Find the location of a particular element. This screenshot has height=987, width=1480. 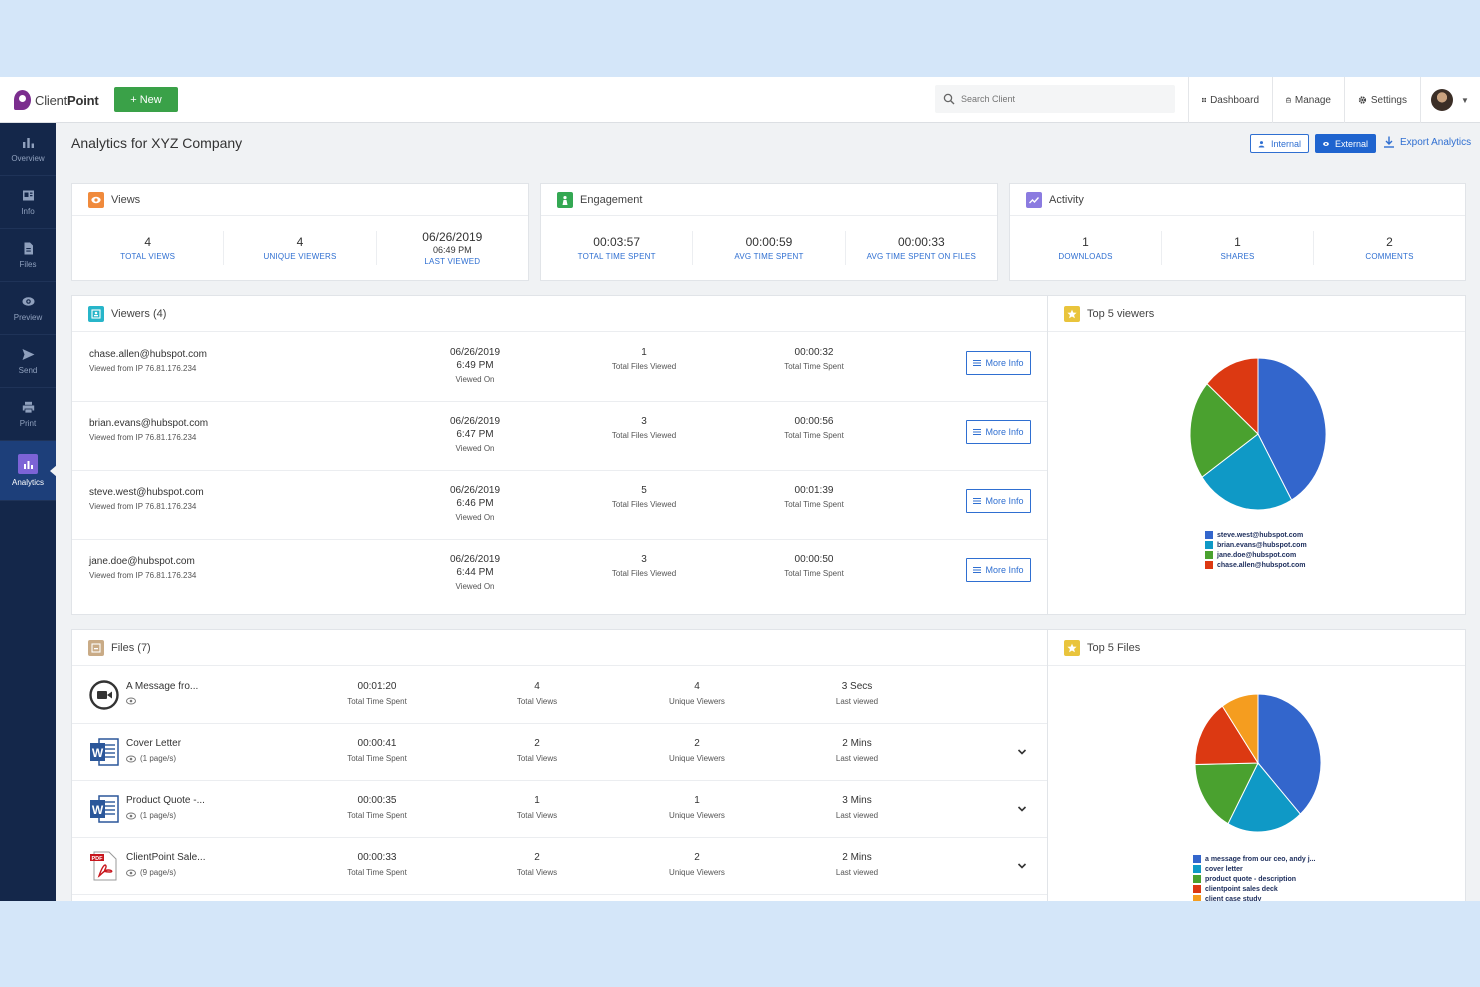

sidebar-item-send: Send is located at coordinates (28, 361).